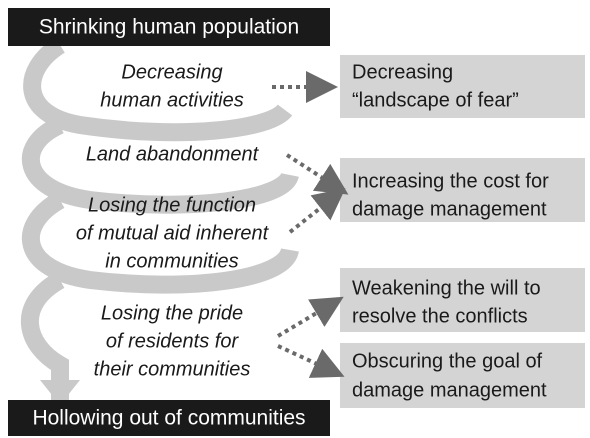 Image resolution: width=590 pixels, height=438 pixels. Describe the element at coordinates (173, 341) in the screenshot. I see `cause-line: of residents for` at that location.